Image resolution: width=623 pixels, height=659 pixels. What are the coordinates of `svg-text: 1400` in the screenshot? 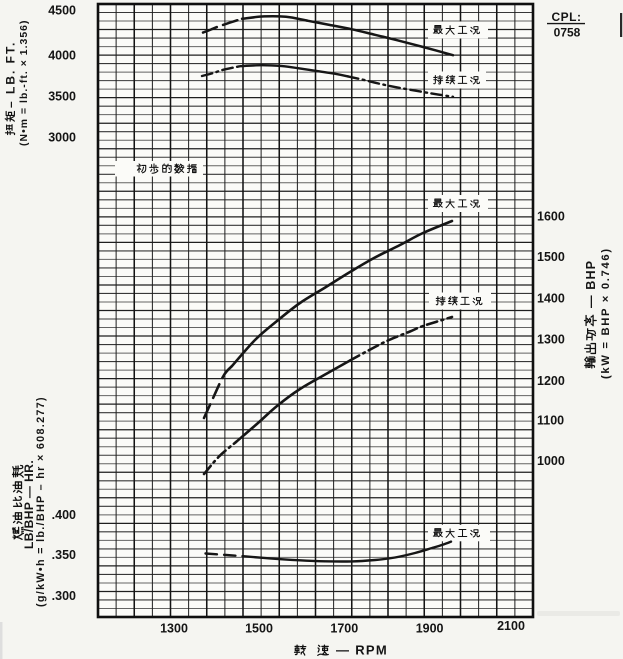 It's located at (551, 298).